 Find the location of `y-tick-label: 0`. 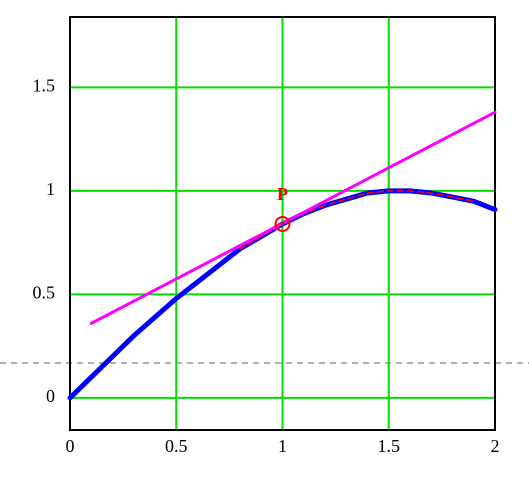

y-tick-label: 0 is located at coordinates (50, 396).